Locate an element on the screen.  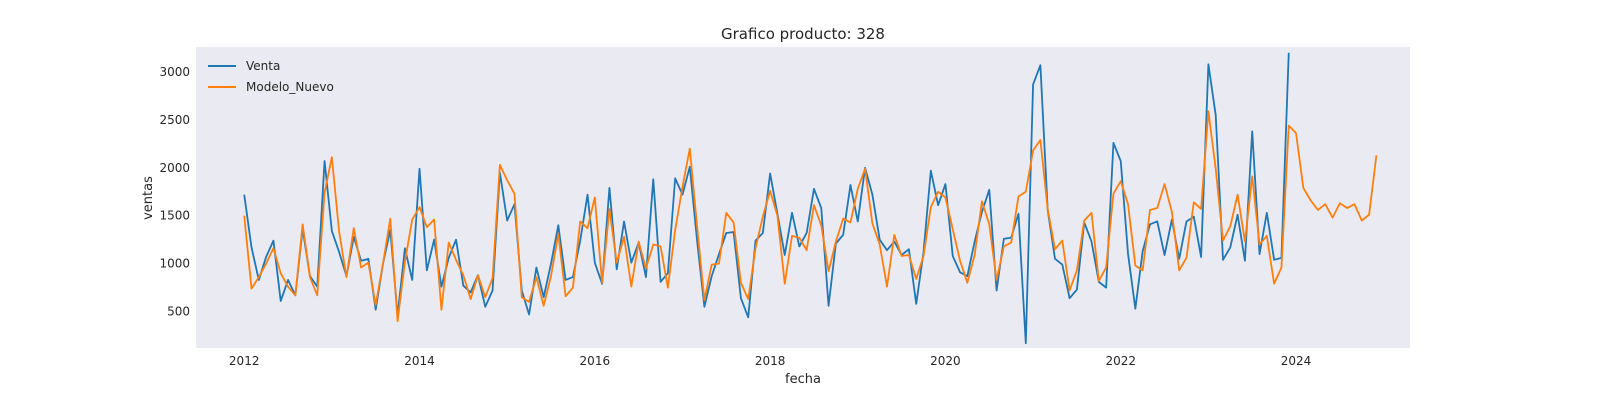
y-tick-label: 2000 is located at coordinates (174, 168).